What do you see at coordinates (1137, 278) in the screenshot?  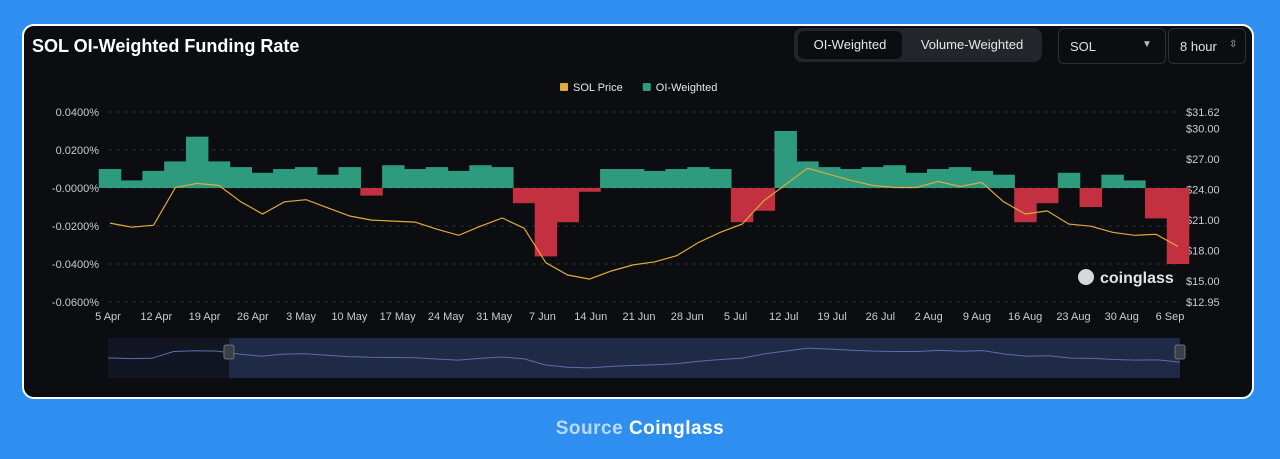 I see `watermark-text: coinglass` at bounding box center [1137, 278].